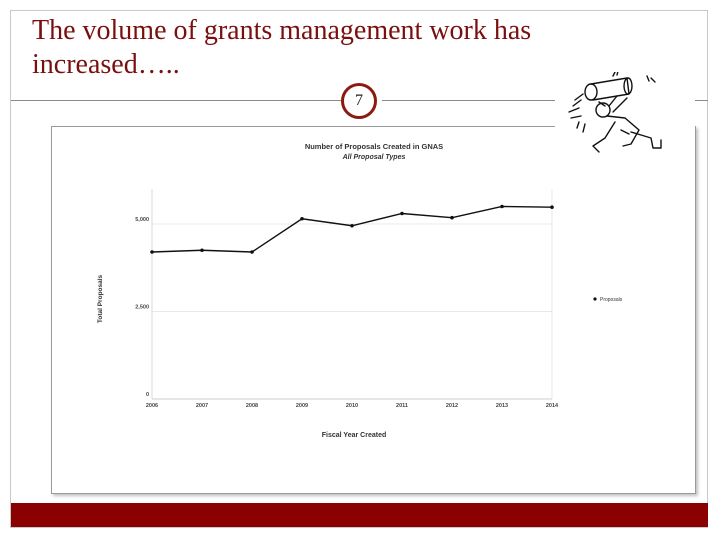  What do you see at coordinates (354, 435) in the screenshot?
I see `x-axis-label: Fiscal Year Created` at bounding box center [354, 435].